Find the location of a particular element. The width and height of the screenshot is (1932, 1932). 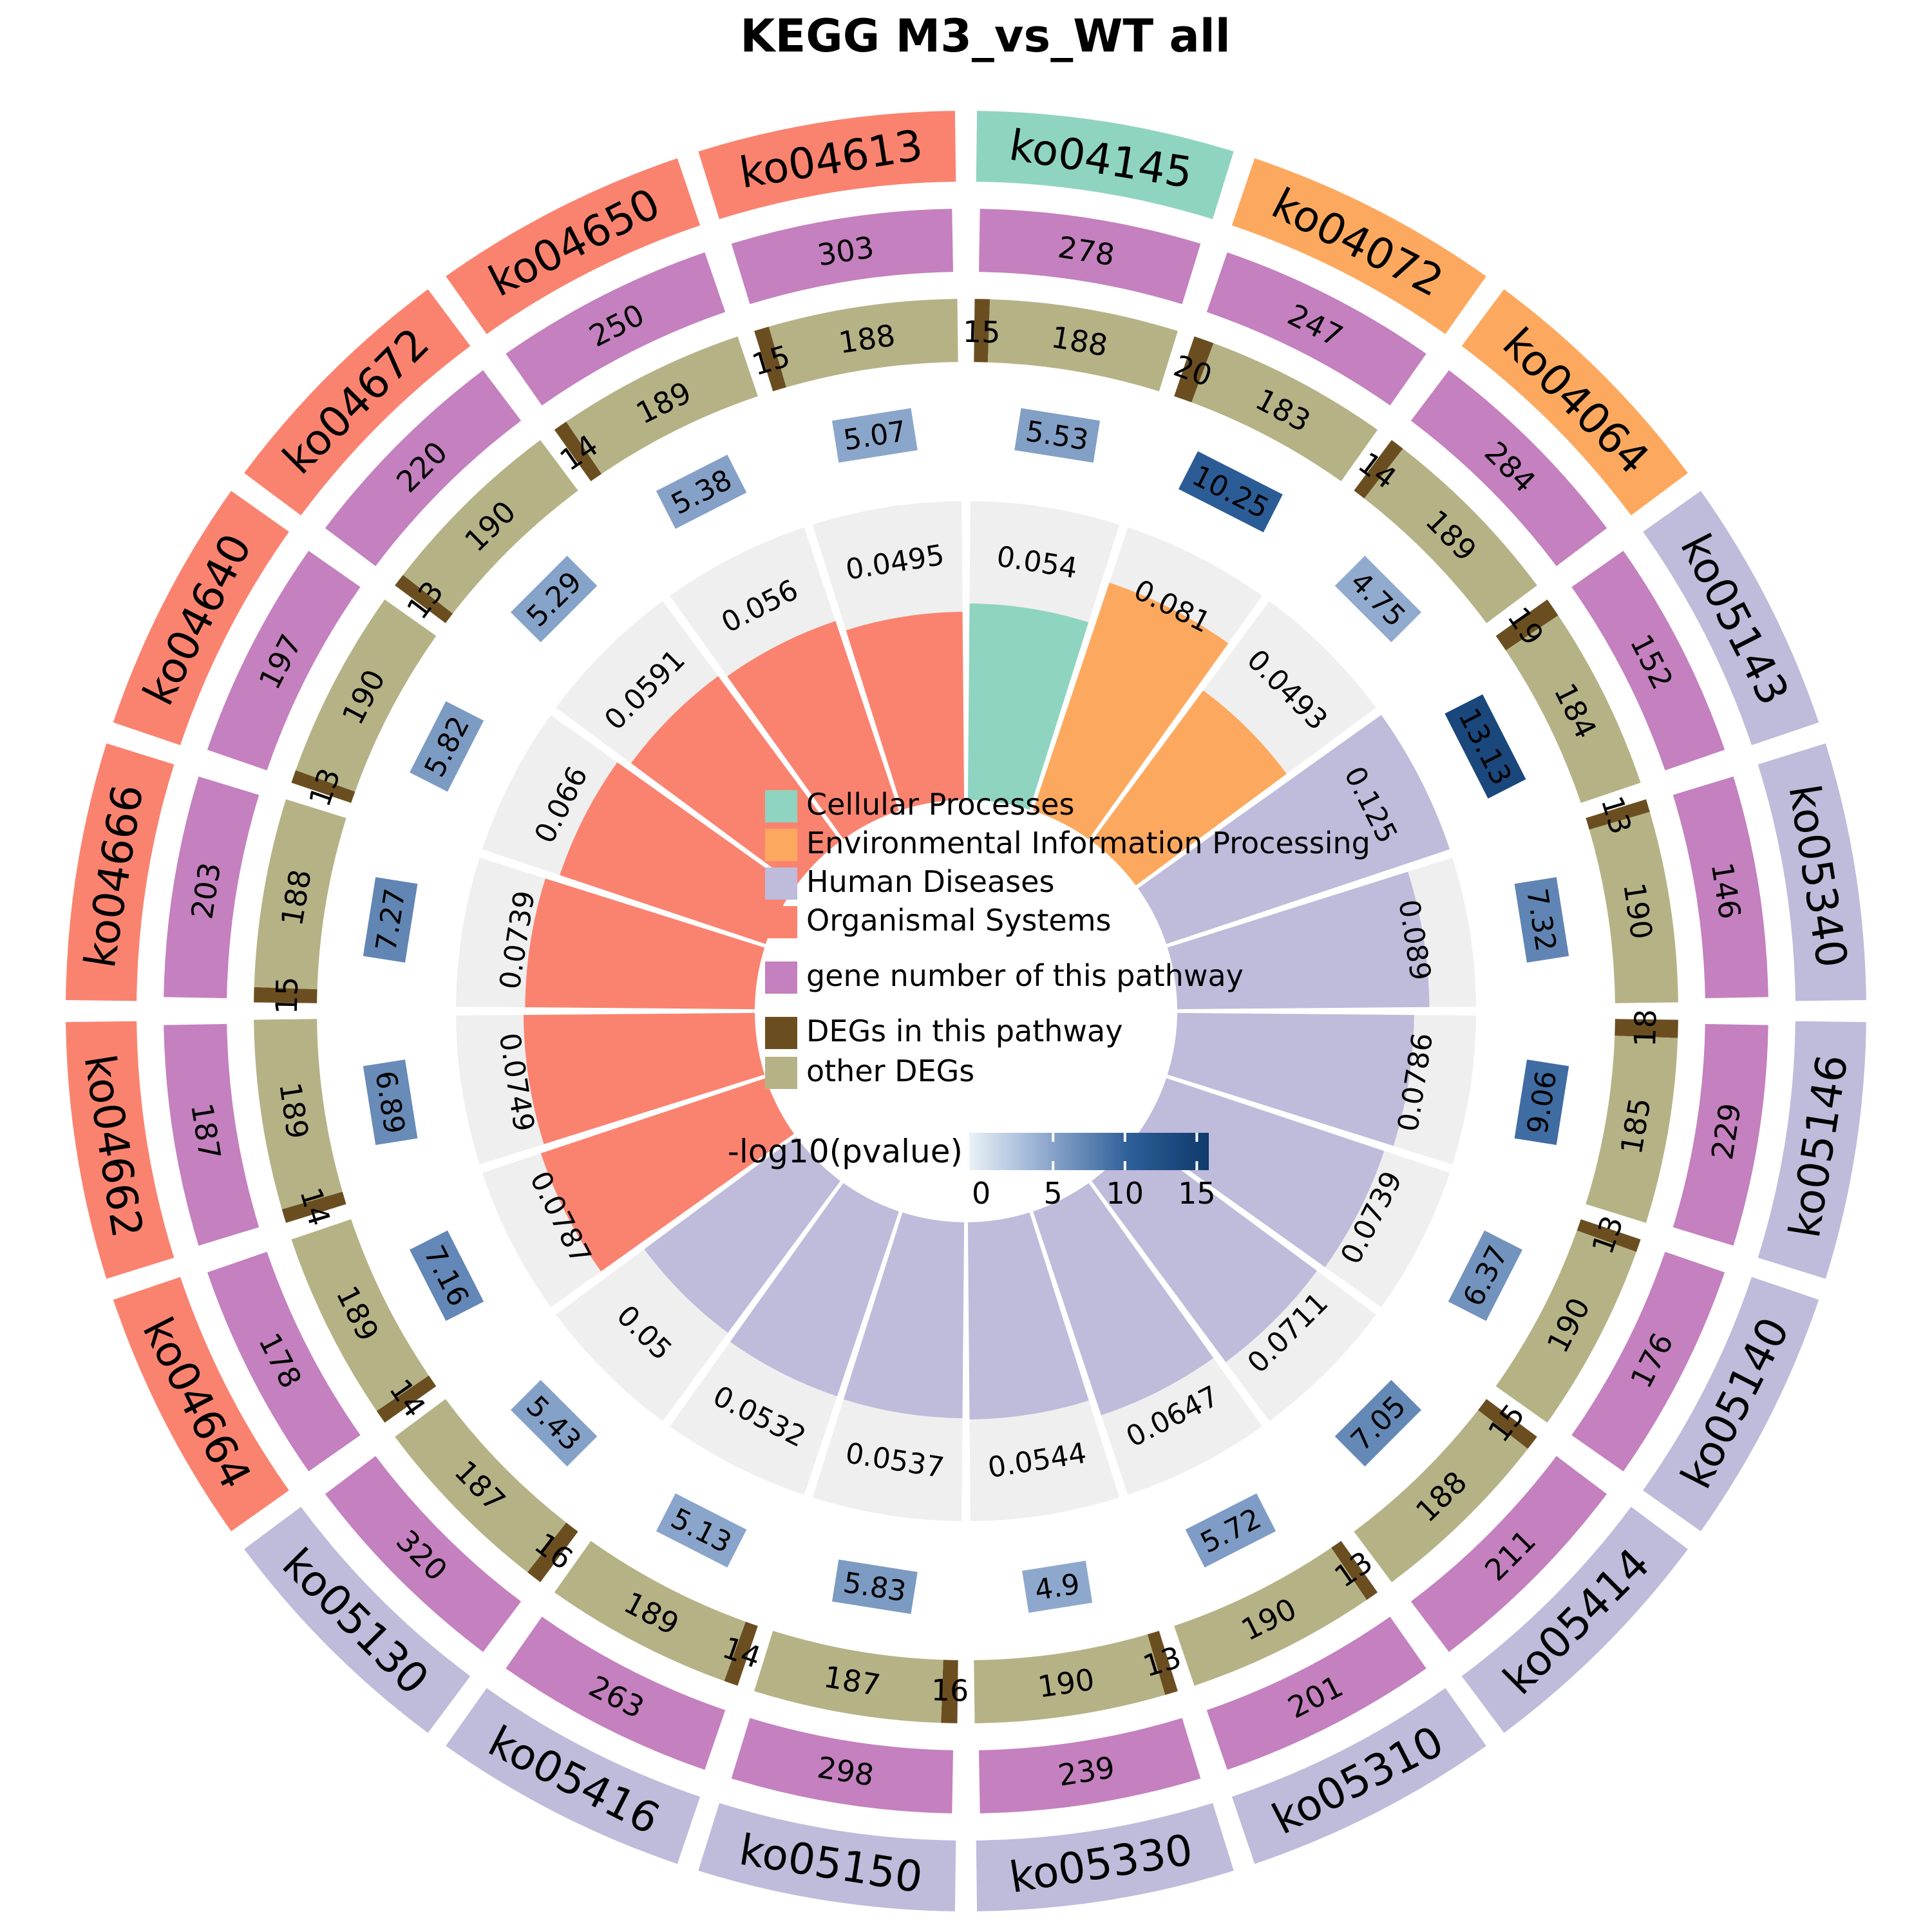

other-deg-seg-ko05416 is located at coordinates (650, 1610).